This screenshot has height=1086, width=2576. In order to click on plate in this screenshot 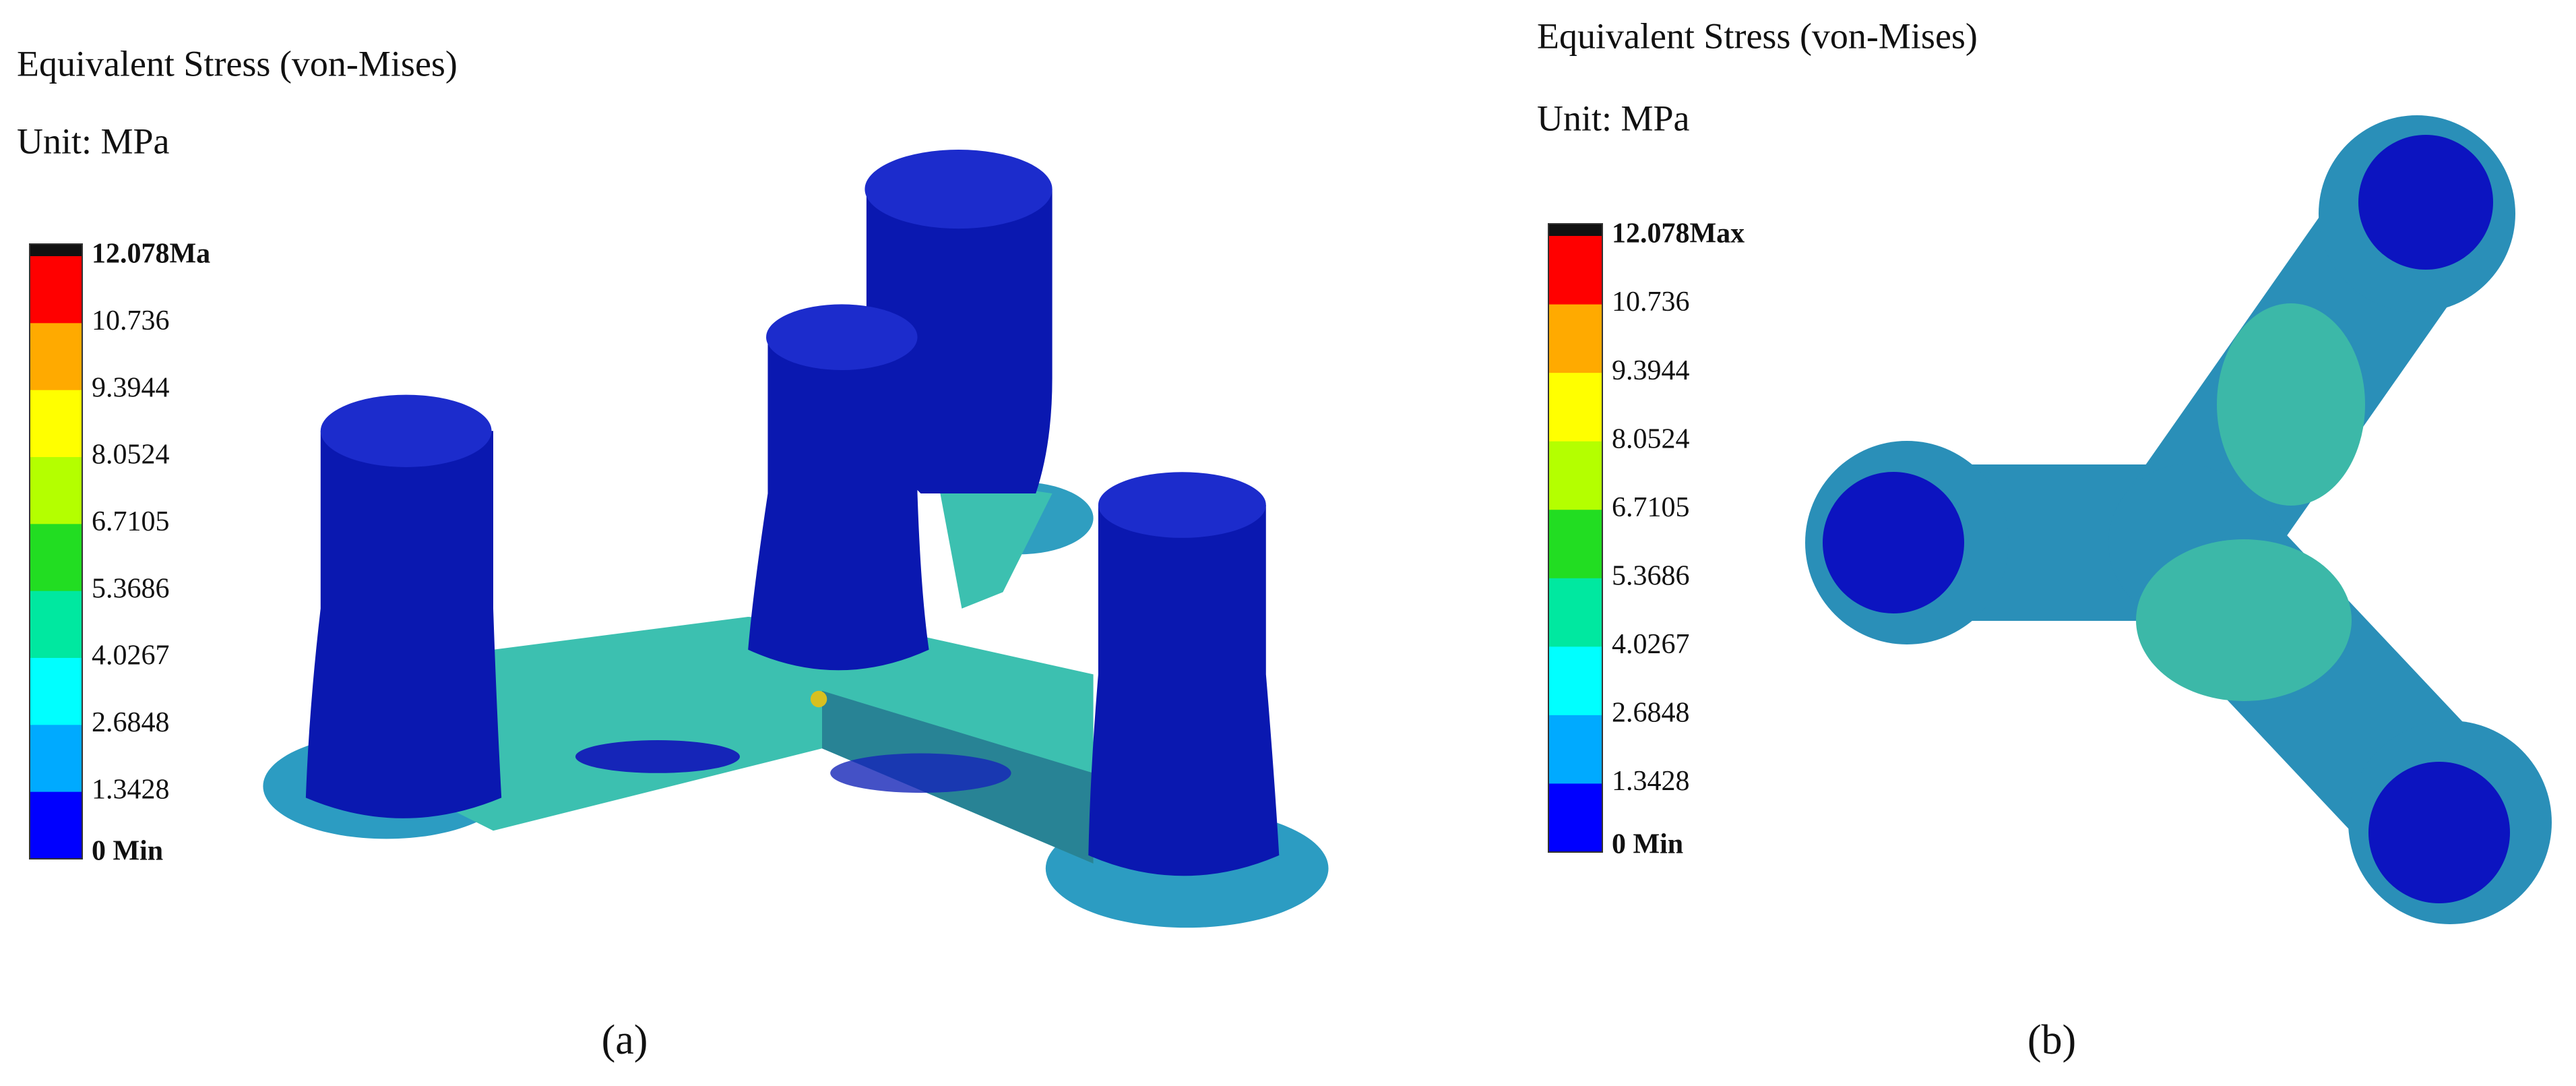, I will do `click(736, 740)`.